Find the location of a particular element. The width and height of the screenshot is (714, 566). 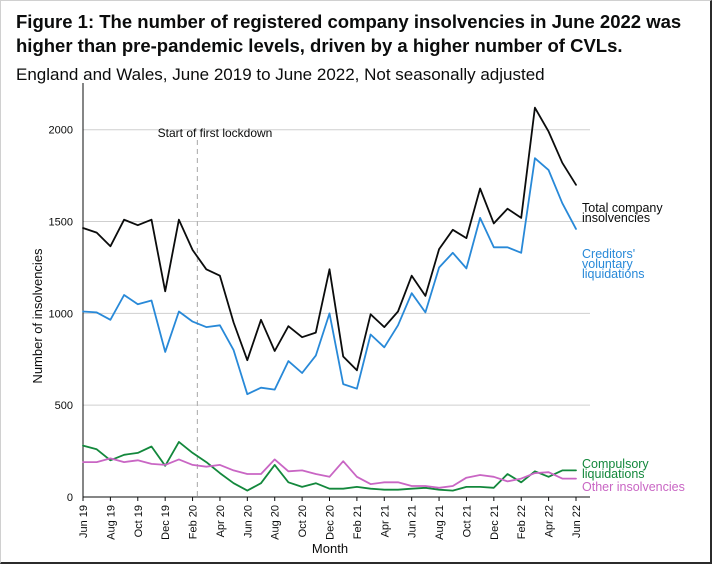

series-label-0: Total company is located at coordinates (622, 208).